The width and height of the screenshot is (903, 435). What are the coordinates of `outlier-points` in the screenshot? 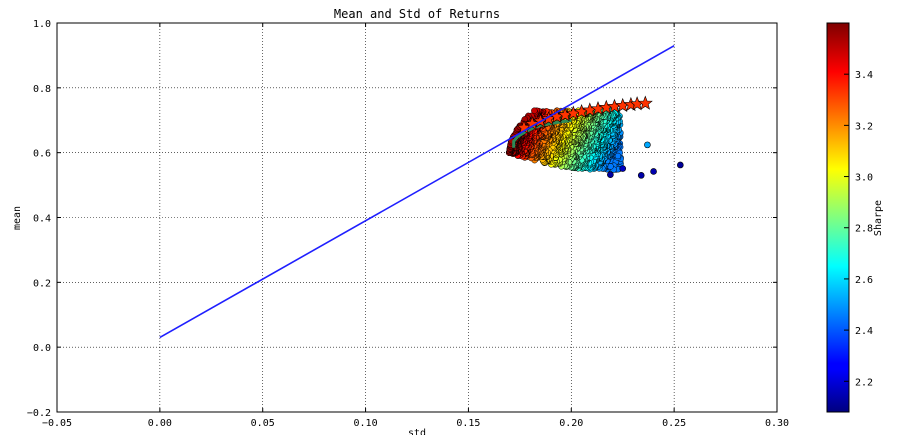 It's located at (645, 160).